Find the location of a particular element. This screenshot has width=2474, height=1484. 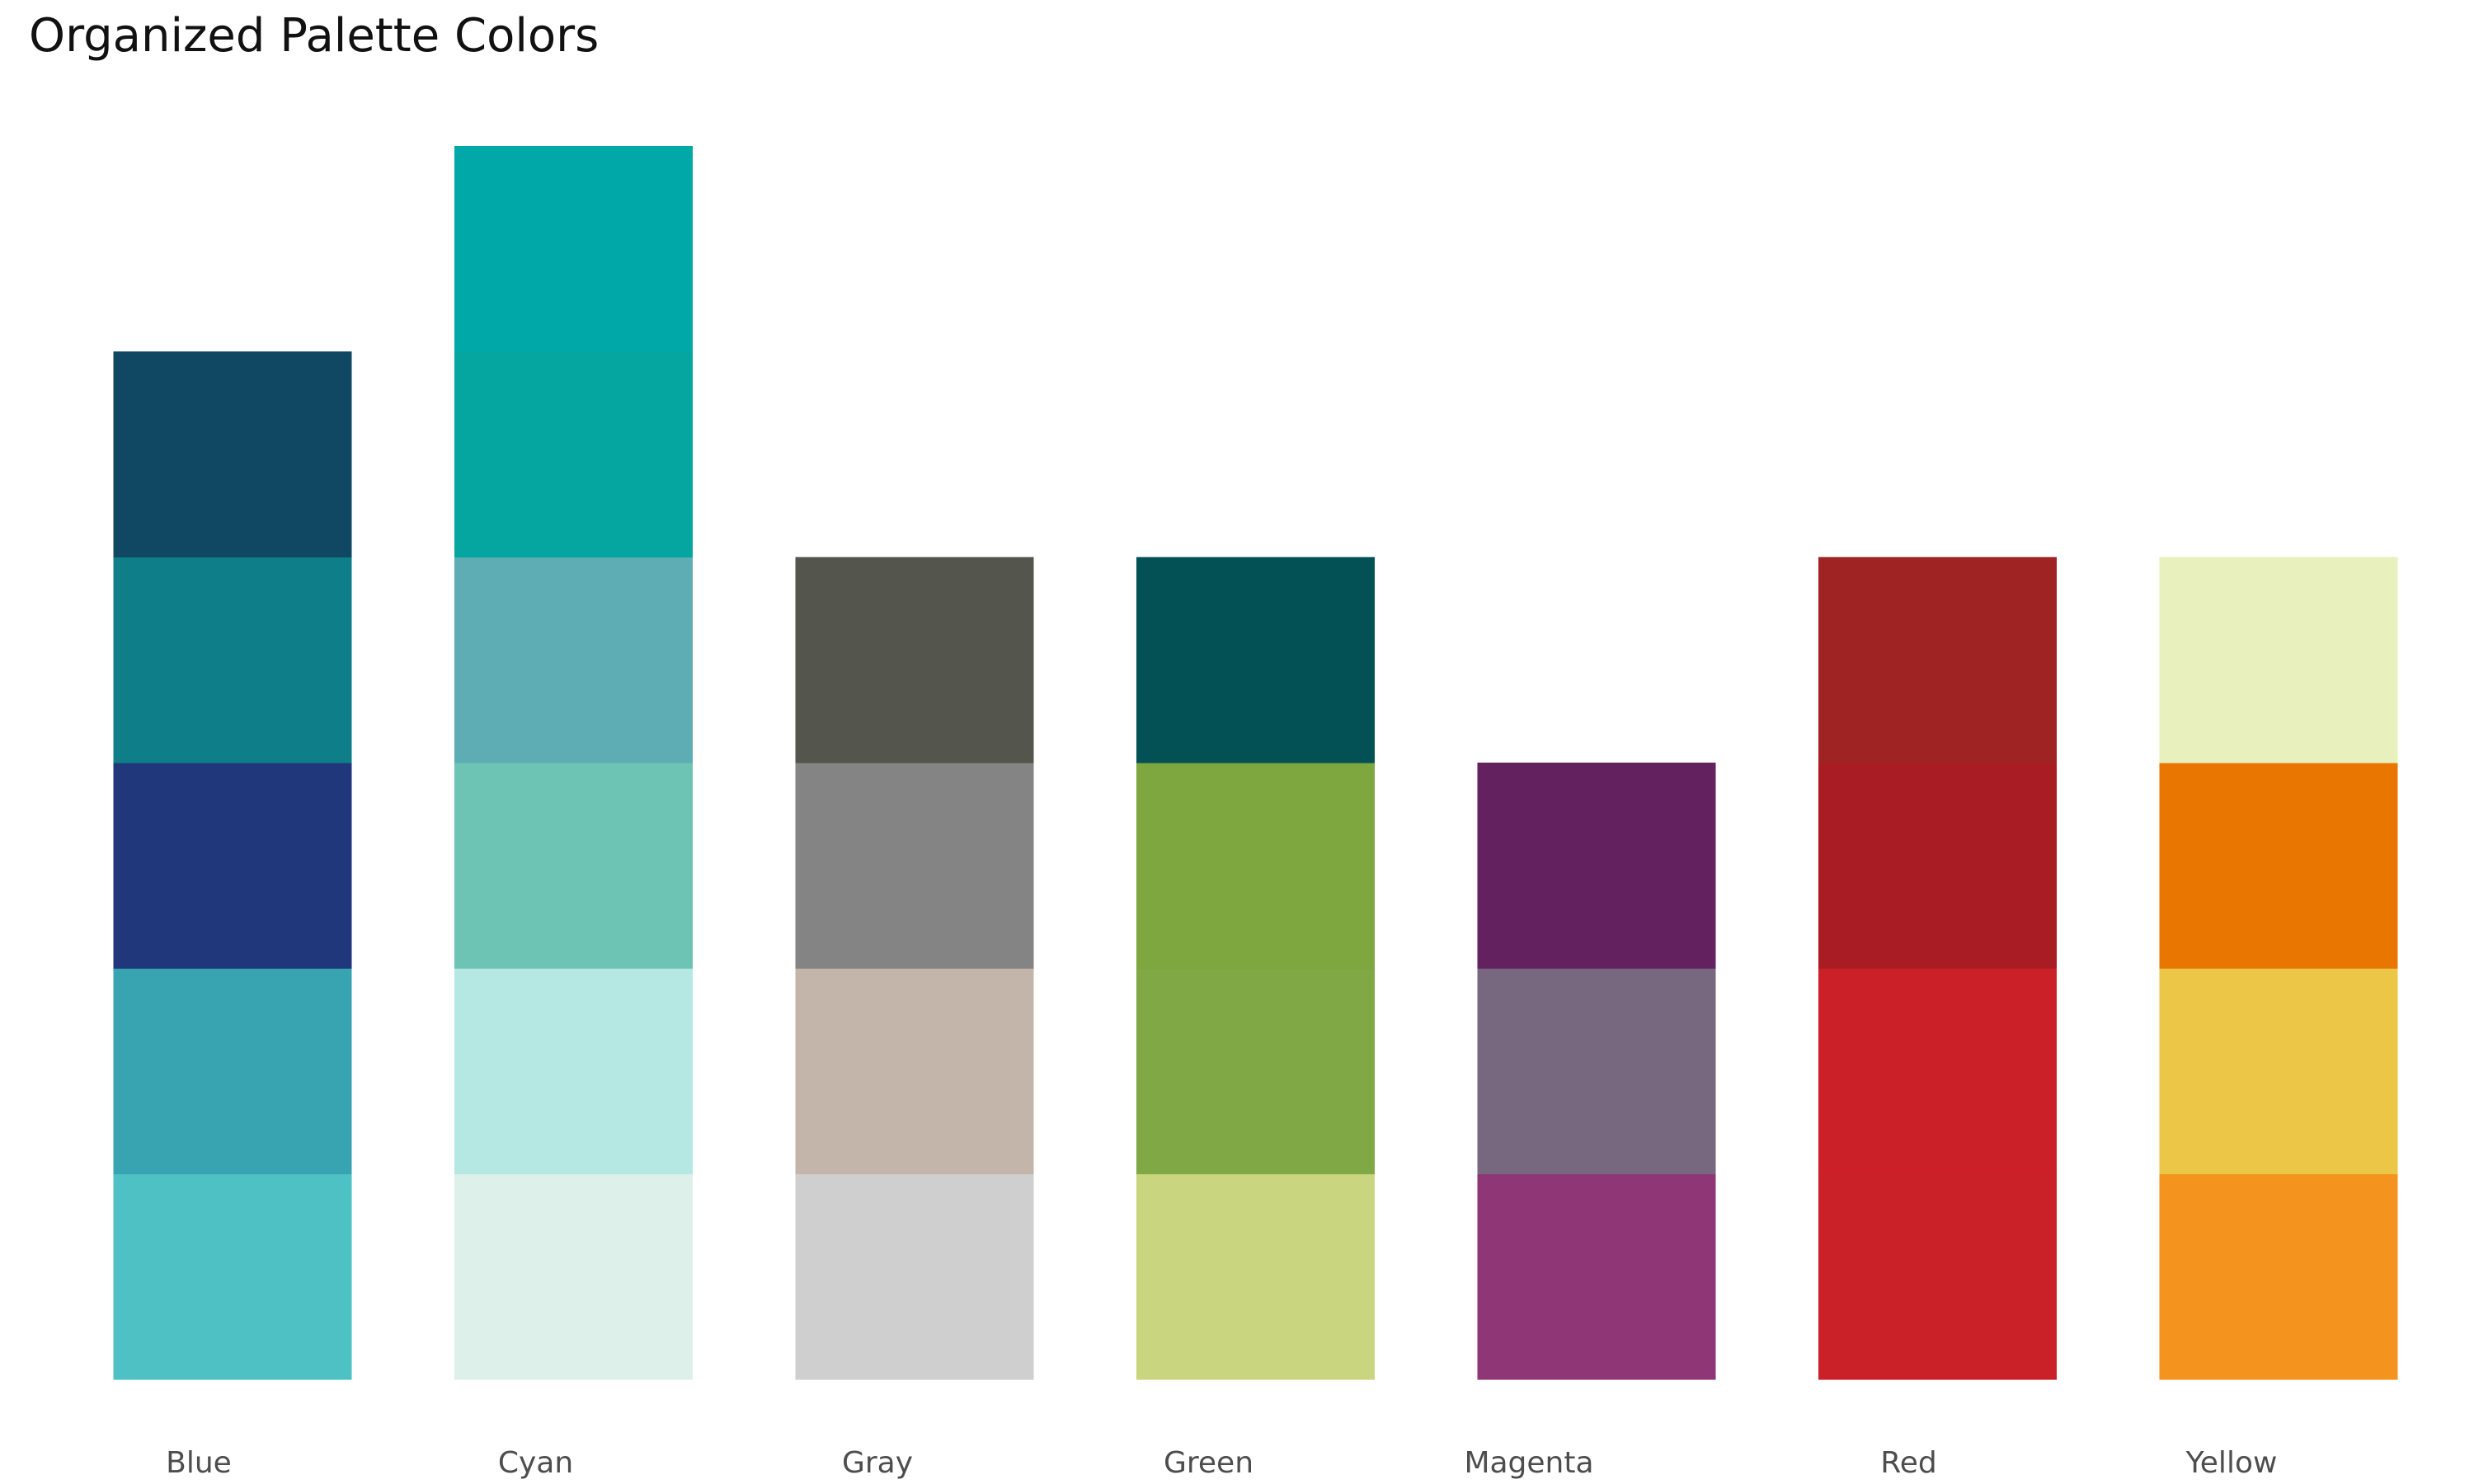

bar-stack-yellow is located at coordinates (2278, 968).